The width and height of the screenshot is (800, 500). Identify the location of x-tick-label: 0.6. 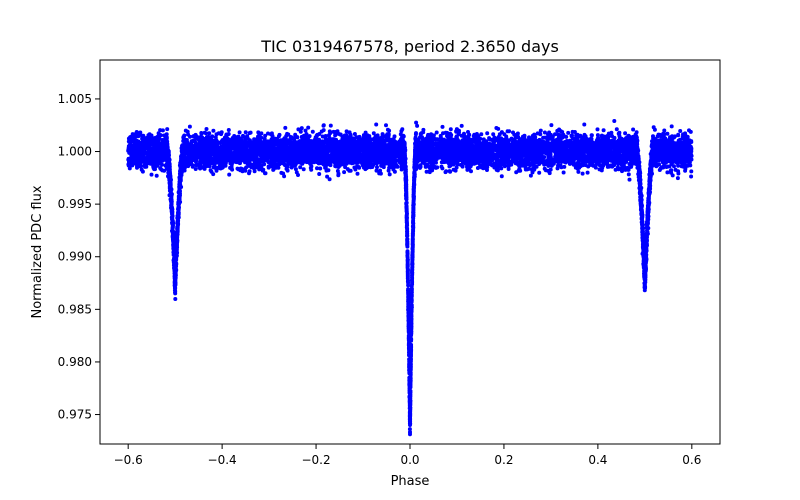
(691, 460).